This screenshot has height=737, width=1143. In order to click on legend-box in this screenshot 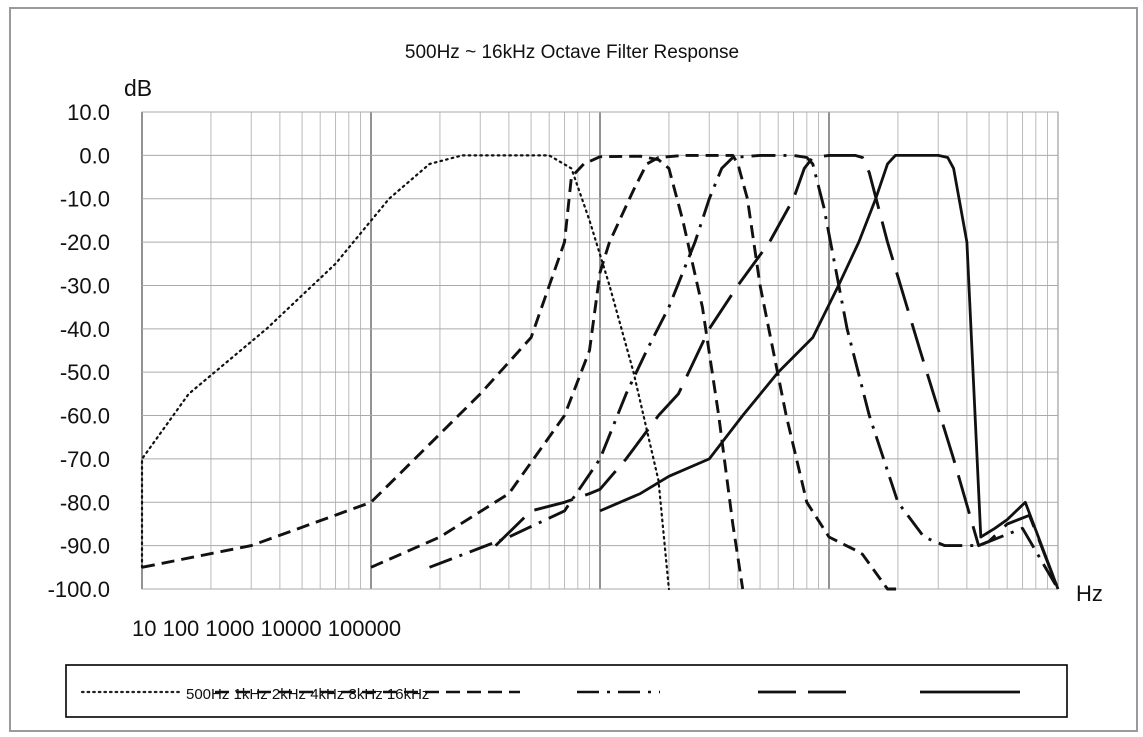, I will do `click(566, 691)`.